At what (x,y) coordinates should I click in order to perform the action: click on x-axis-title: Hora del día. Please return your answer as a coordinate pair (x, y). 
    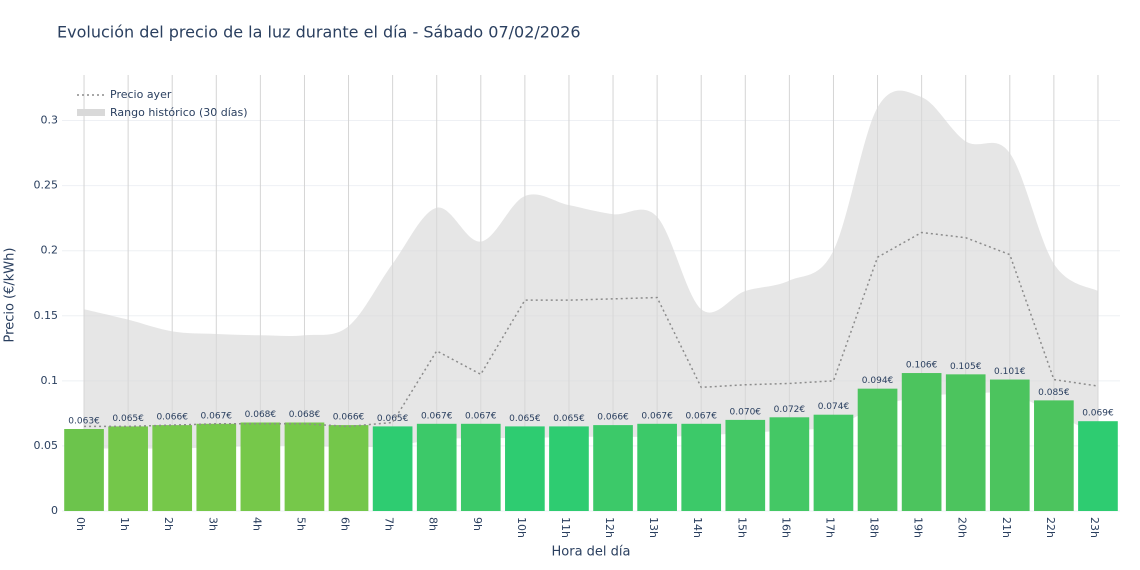
    Looking at the image, I should click on (591, 552).